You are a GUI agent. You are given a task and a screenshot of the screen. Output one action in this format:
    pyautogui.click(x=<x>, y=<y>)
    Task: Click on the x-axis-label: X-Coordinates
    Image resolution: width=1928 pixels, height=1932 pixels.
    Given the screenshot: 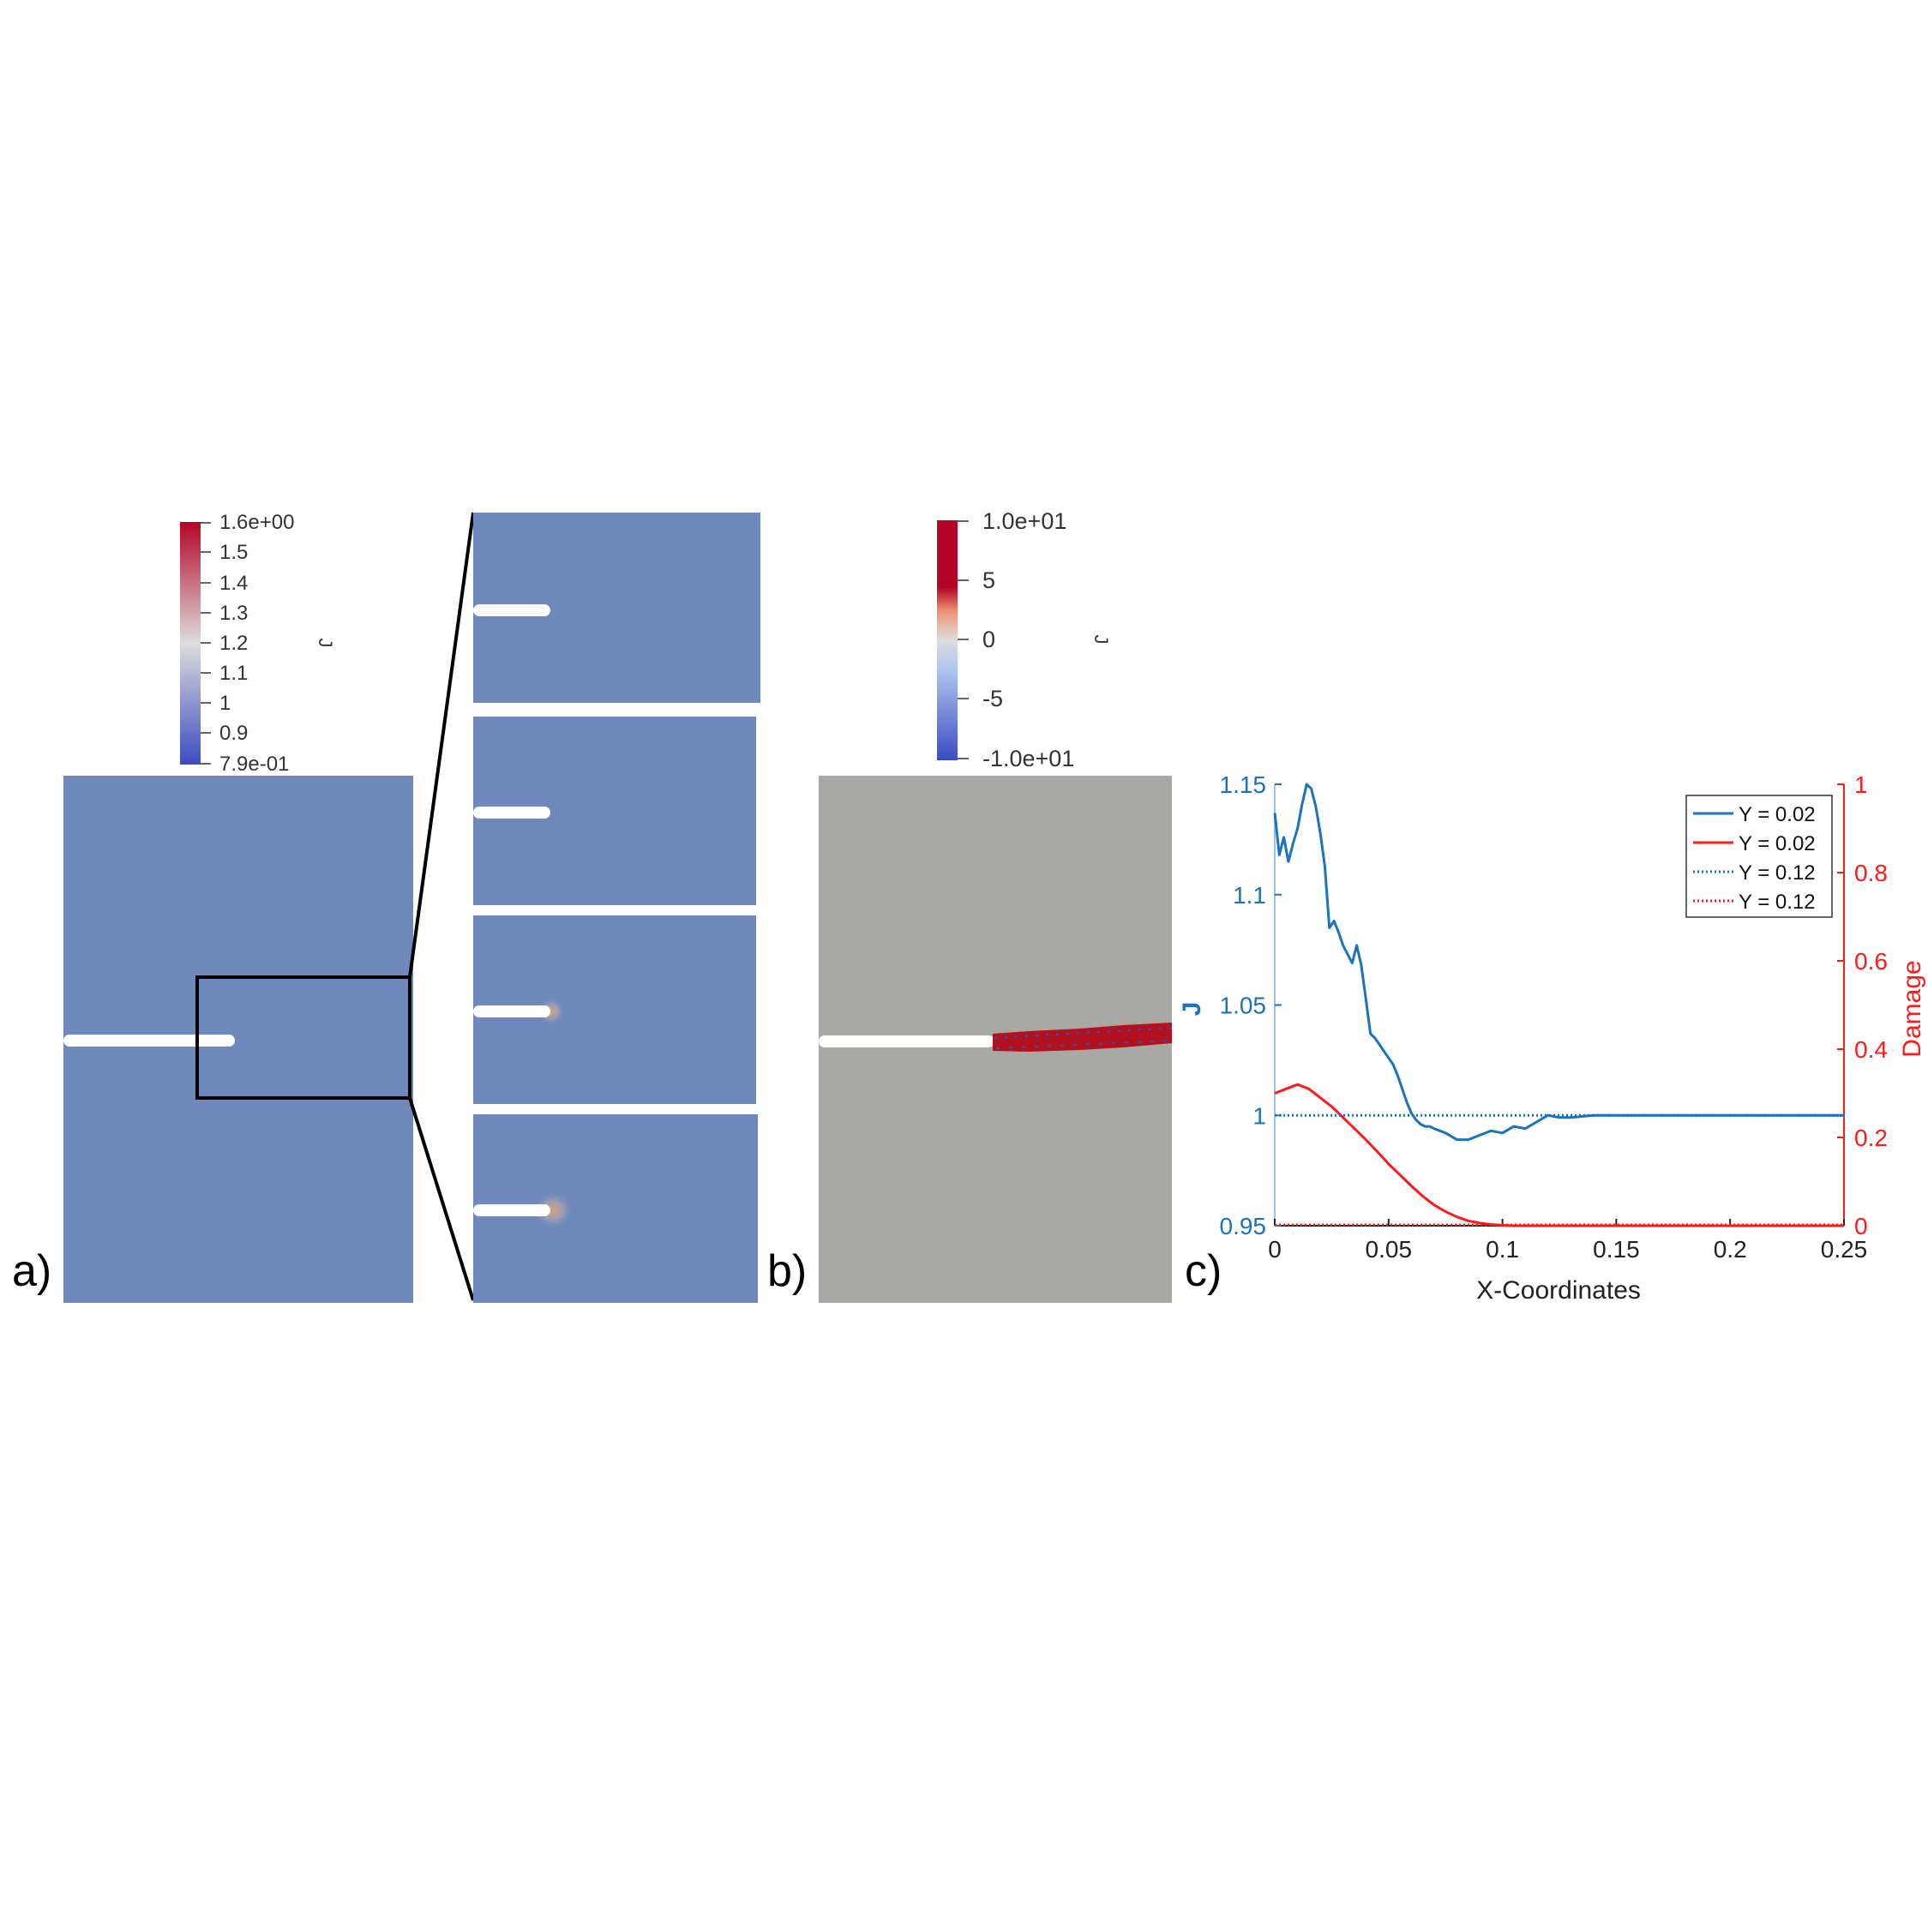 What is the action you would take?
    pyautogui.click(x=1558, y=1290)
    